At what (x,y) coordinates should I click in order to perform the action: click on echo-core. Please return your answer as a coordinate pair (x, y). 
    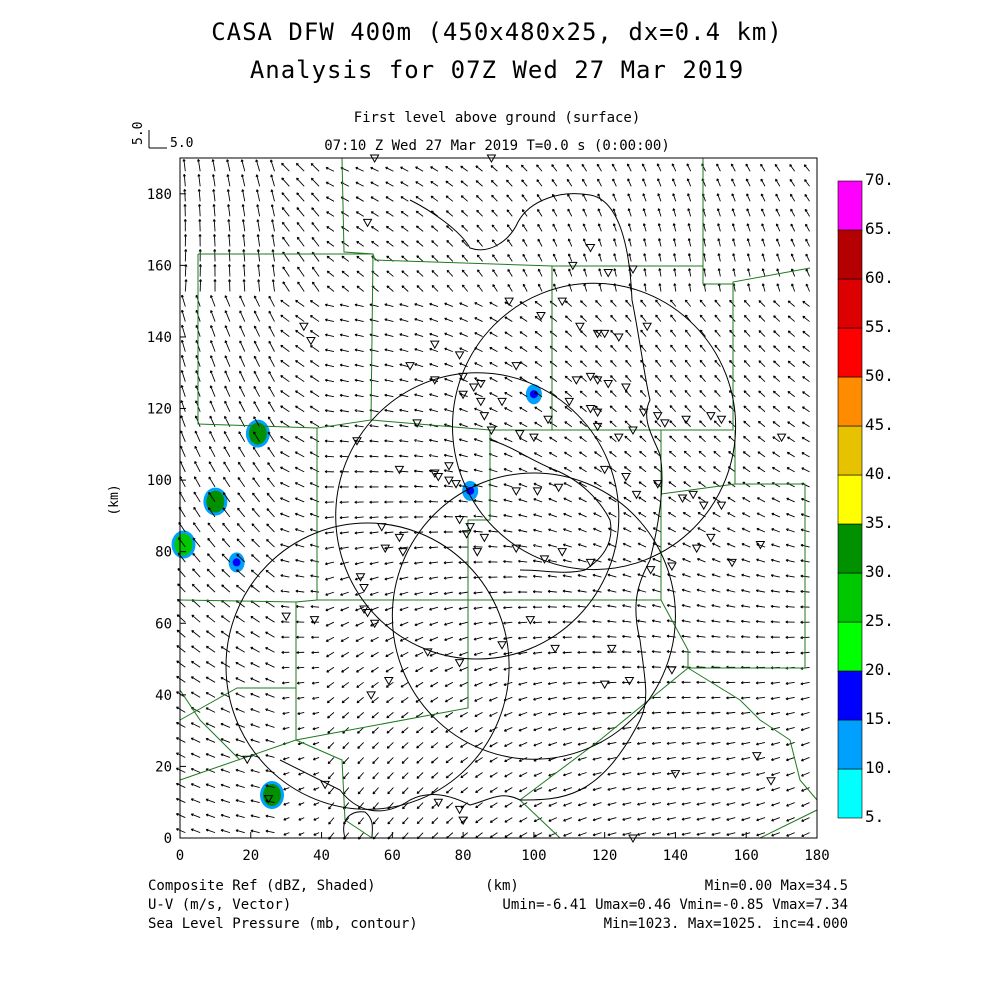
    Looking at the image, I should click on (533, 394).